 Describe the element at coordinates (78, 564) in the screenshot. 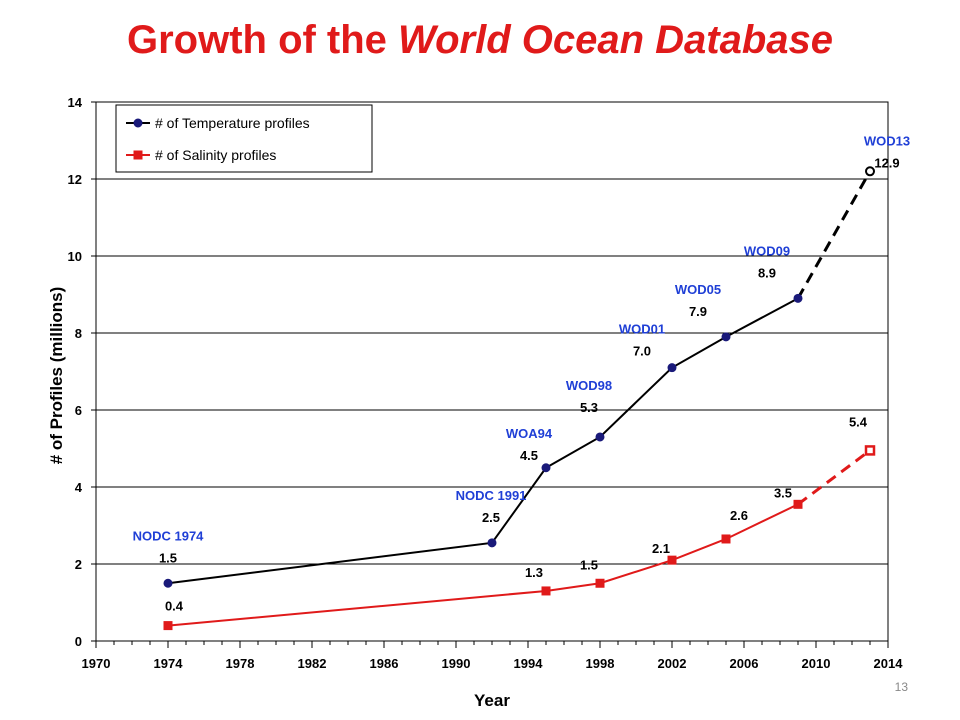

I see `y-tick-label: 2` at that location.